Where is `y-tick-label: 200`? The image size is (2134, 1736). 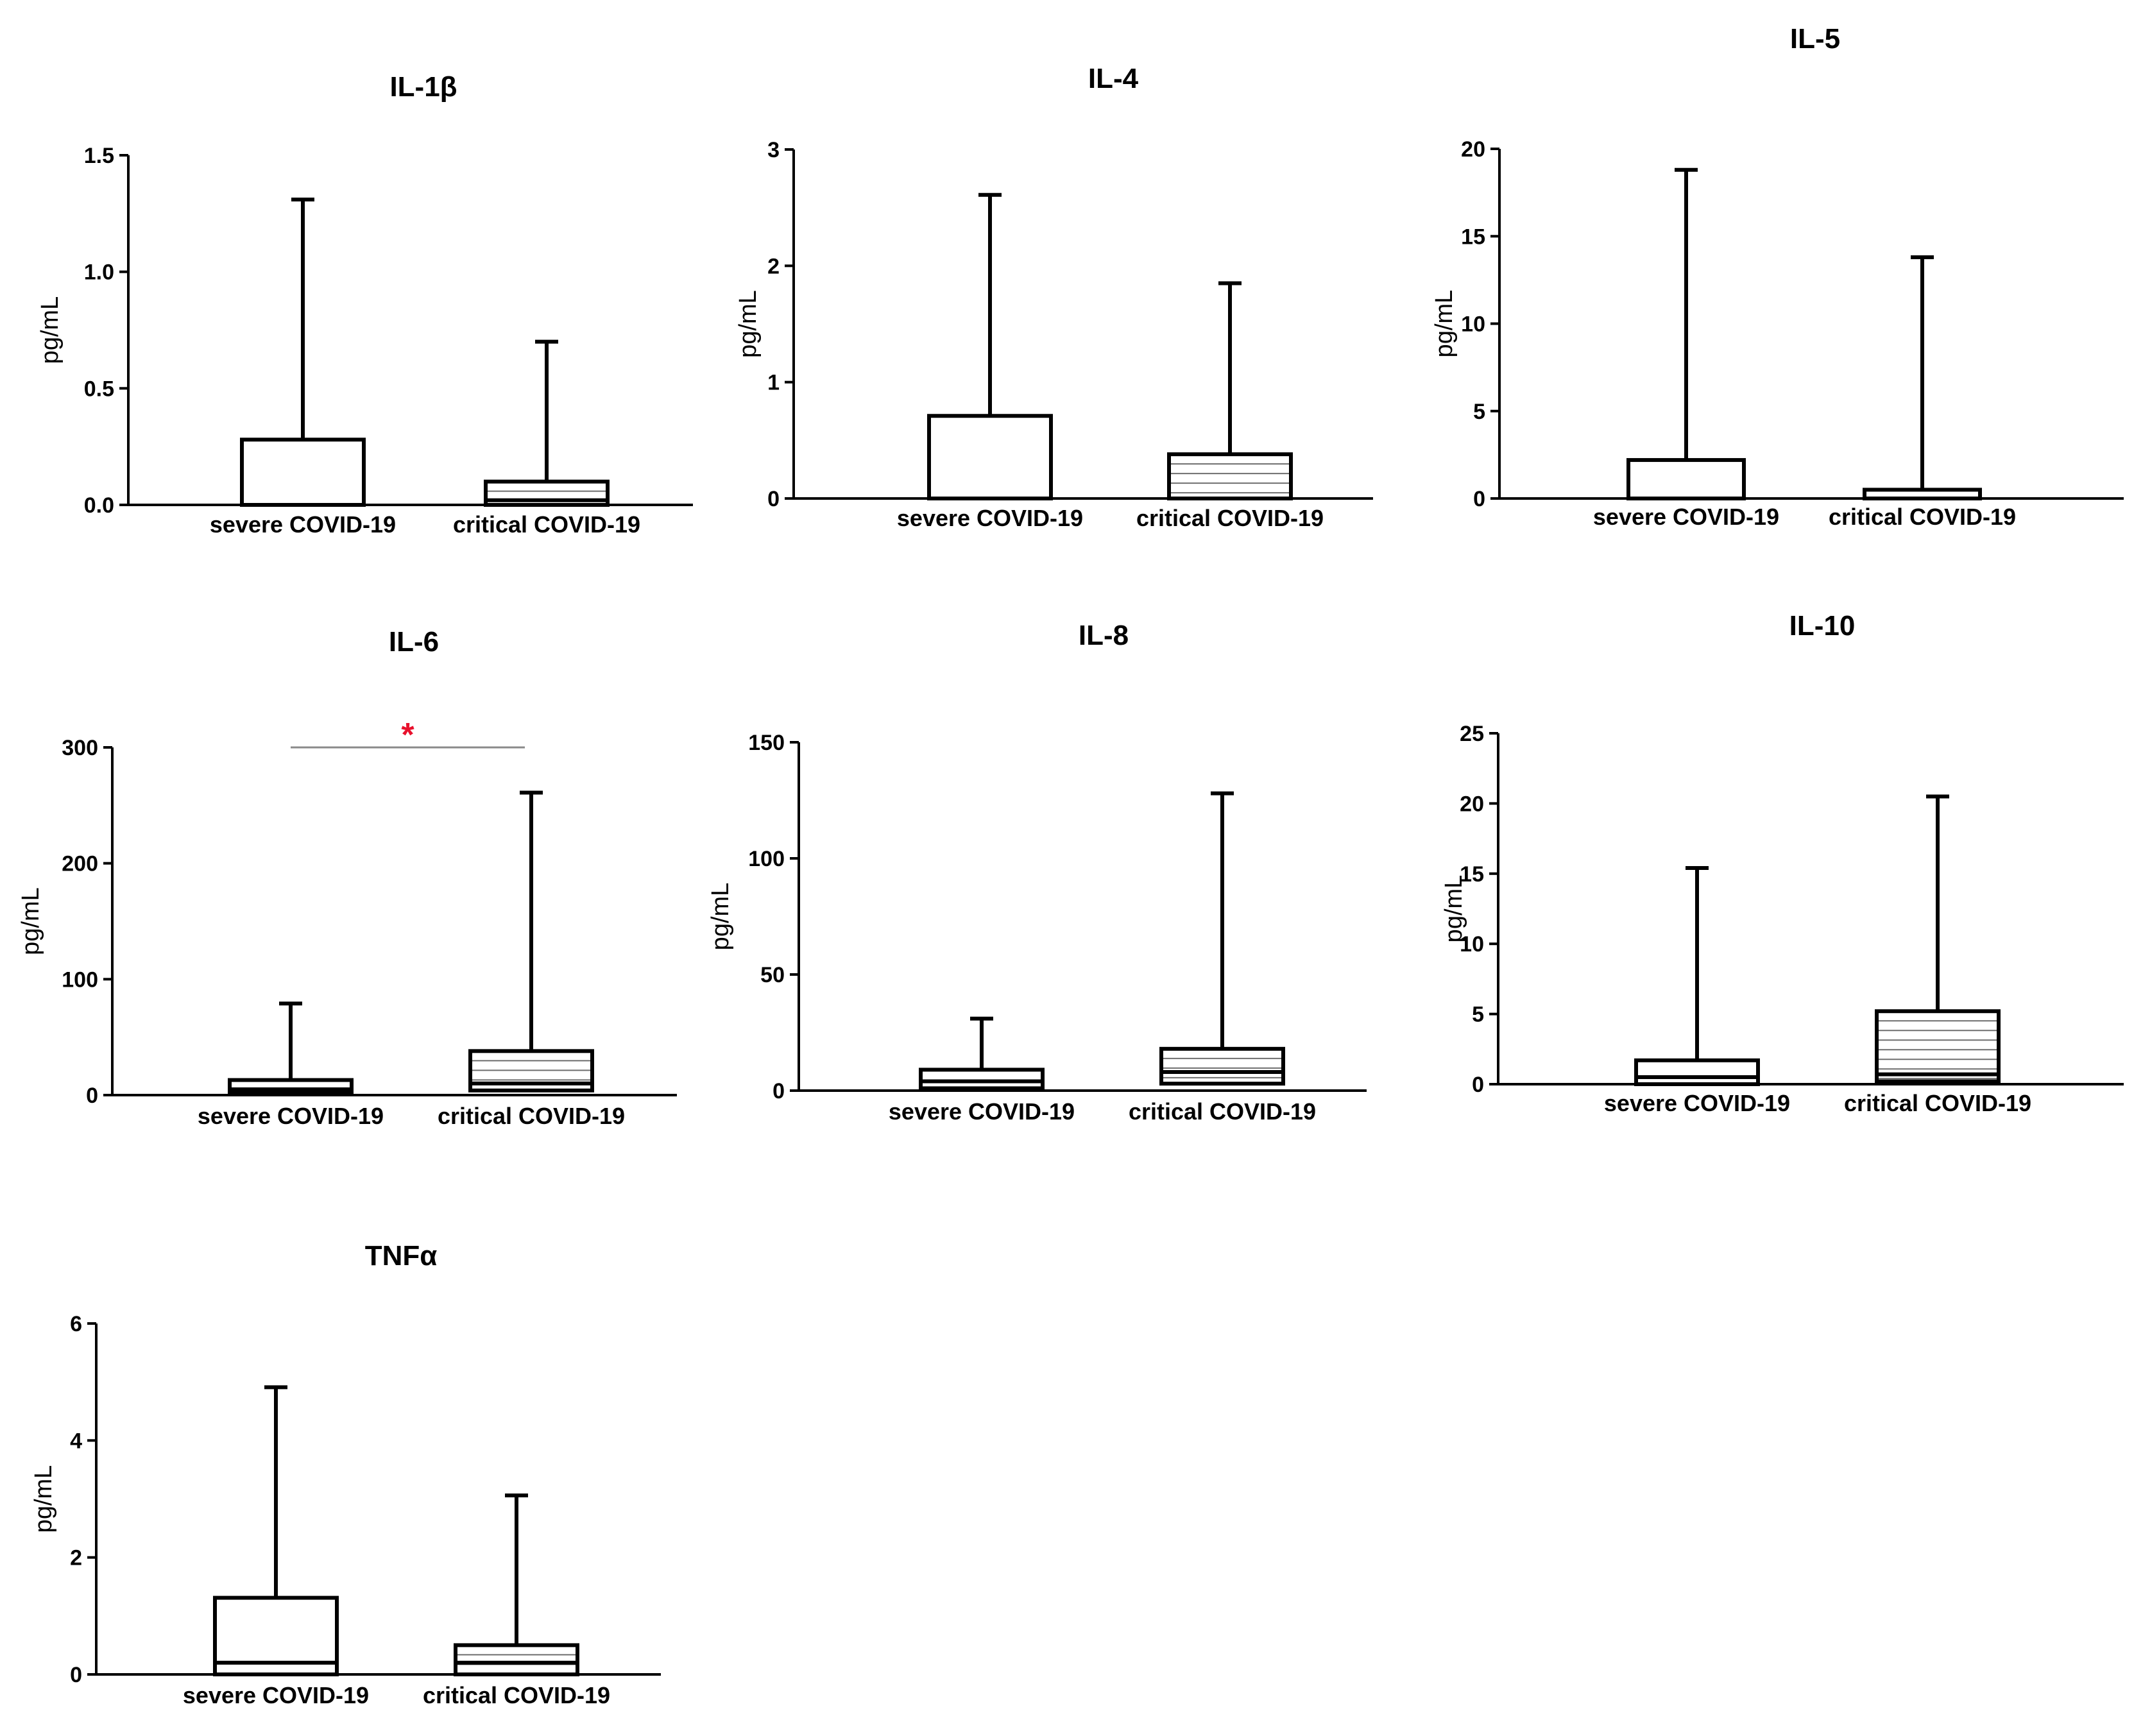 y-tick-label: 200 is located at coordinates (80, 864).